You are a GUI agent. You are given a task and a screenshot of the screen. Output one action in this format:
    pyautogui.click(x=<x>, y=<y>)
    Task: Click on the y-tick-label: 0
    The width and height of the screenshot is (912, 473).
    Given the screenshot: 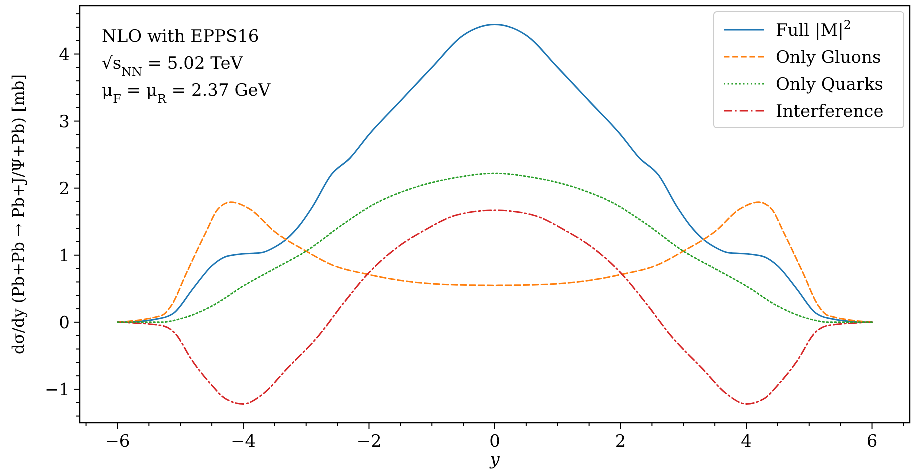 What is the action you would take?
    pyautogui.click(x=64, y=323)
    